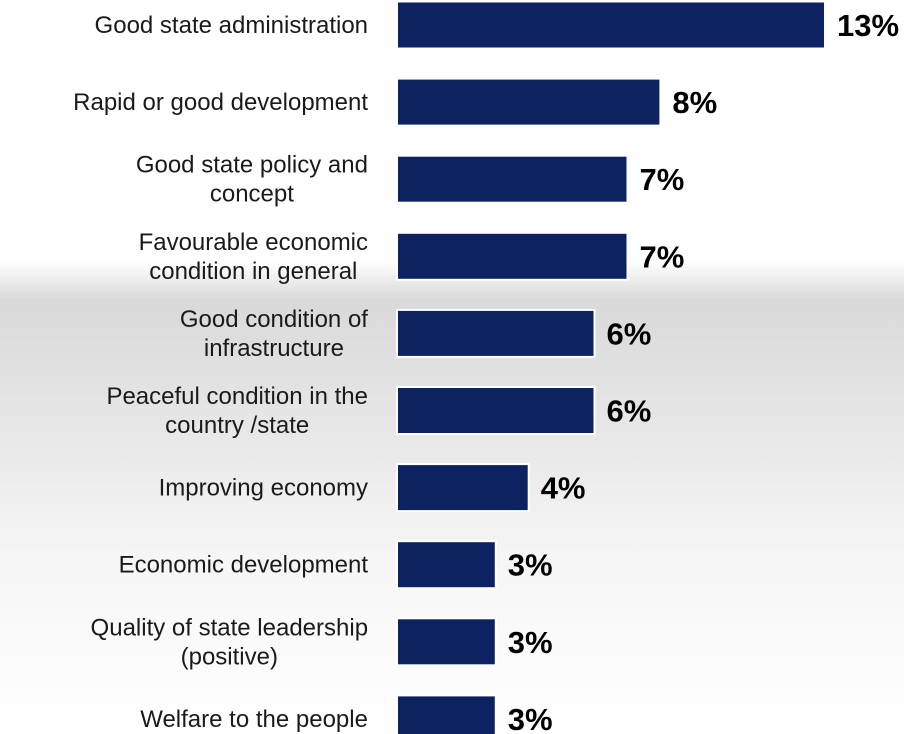  What do you see at coordinates (274, 319) in the screenshot?
I see `category-label-line: Good condition of` at bounding box center [274, 319].